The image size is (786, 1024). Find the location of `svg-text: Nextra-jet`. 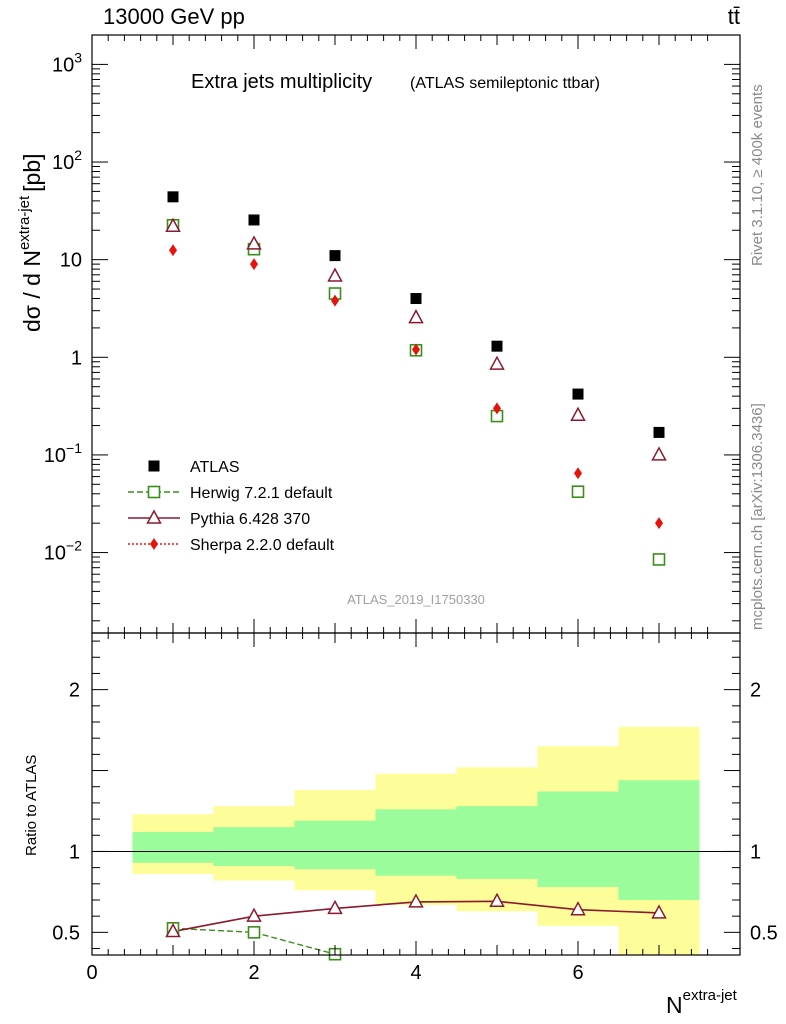

svg-text: Nextra-jet is located at coordinates (702, 1002).